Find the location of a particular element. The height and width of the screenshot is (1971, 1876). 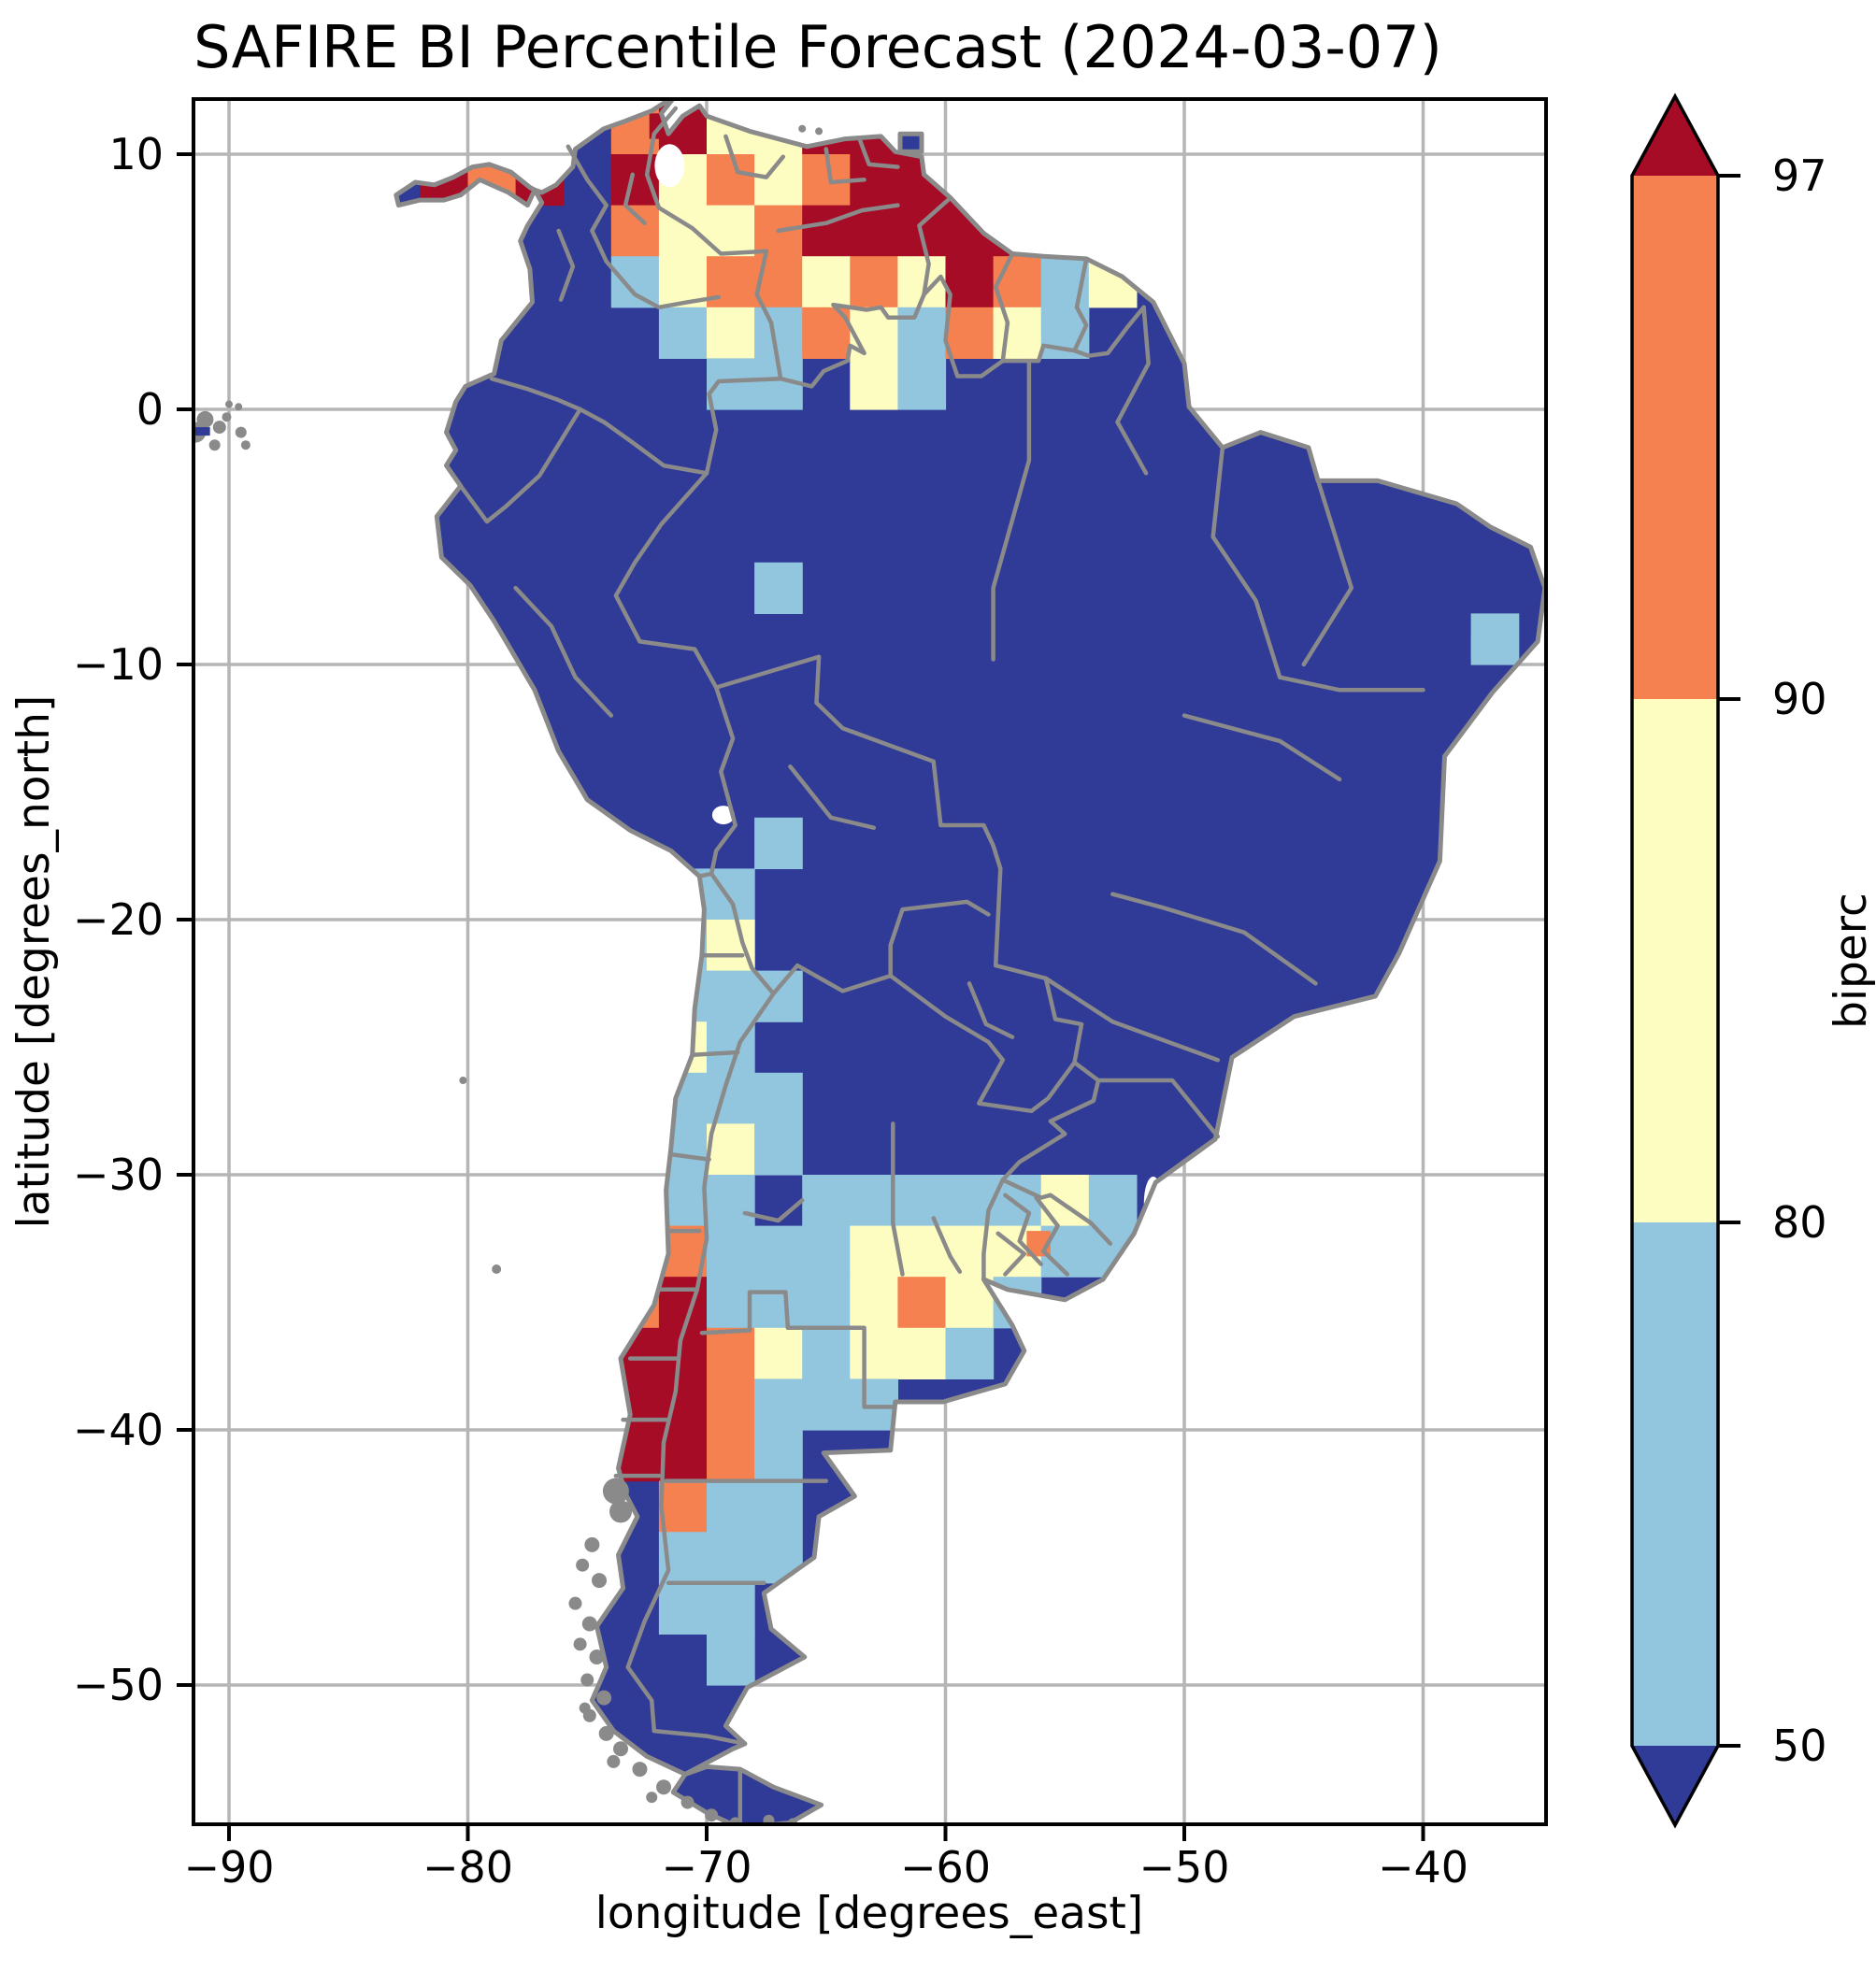

x-axis-label: longitude [degrees_east] is located at coordinates (869, 1913).